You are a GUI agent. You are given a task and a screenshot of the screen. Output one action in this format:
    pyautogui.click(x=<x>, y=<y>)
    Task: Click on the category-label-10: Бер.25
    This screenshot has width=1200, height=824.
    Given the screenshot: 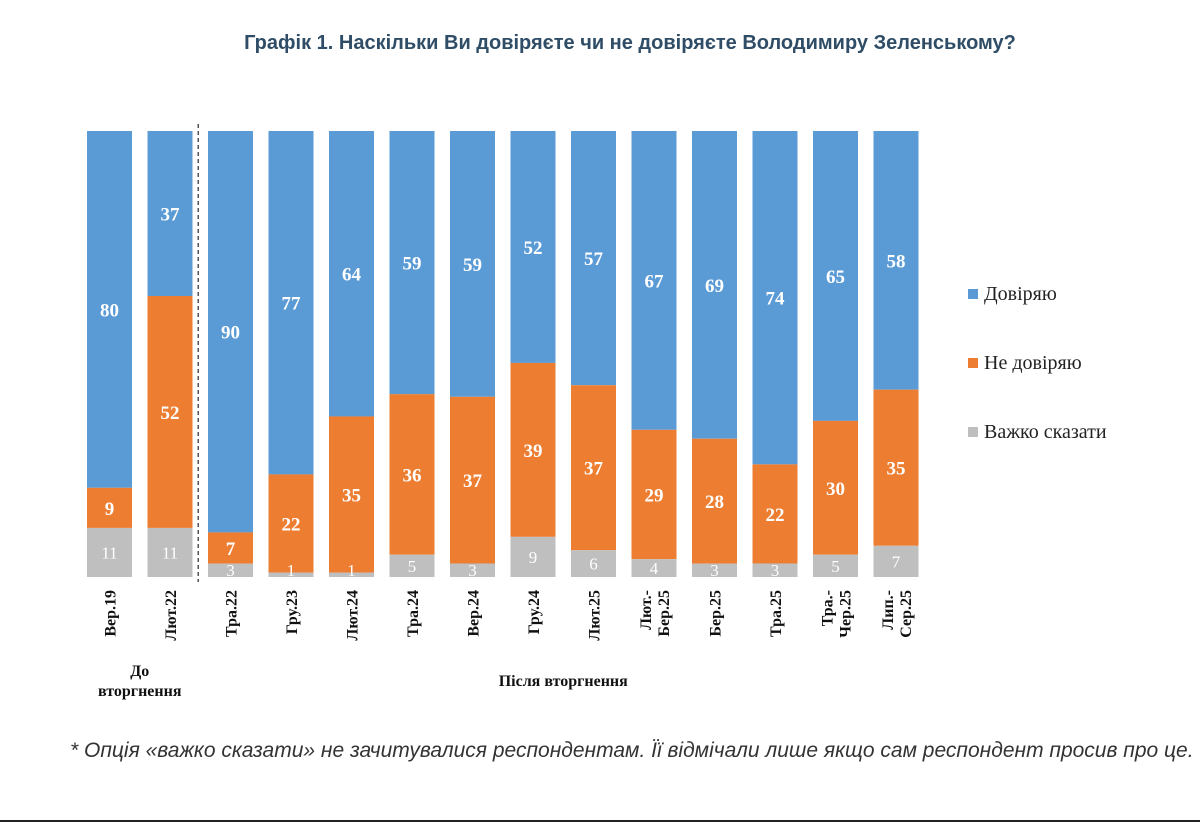 What is the action you would take?
    pyautogui.click(x=716, y=613)
    